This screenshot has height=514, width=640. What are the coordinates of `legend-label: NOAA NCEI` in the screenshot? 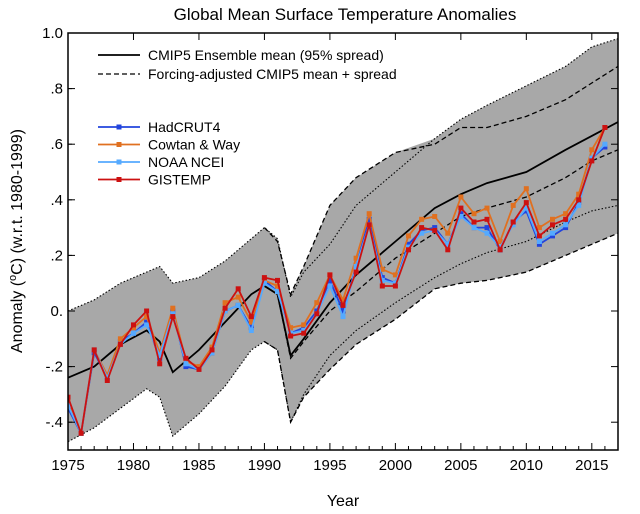 It's located at (186, 162).